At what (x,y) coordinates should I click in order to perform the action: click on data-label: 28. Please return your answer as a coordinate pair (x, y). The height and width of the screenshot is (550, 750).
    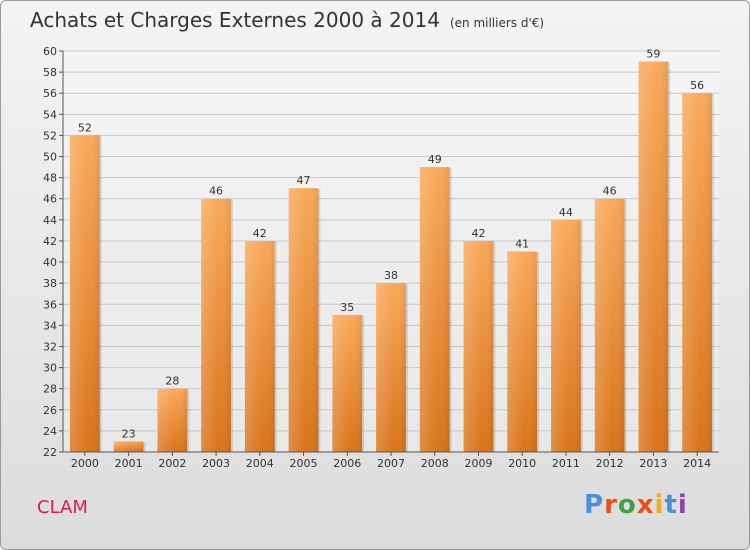
    Looking at the image, I should click on (172, 381).